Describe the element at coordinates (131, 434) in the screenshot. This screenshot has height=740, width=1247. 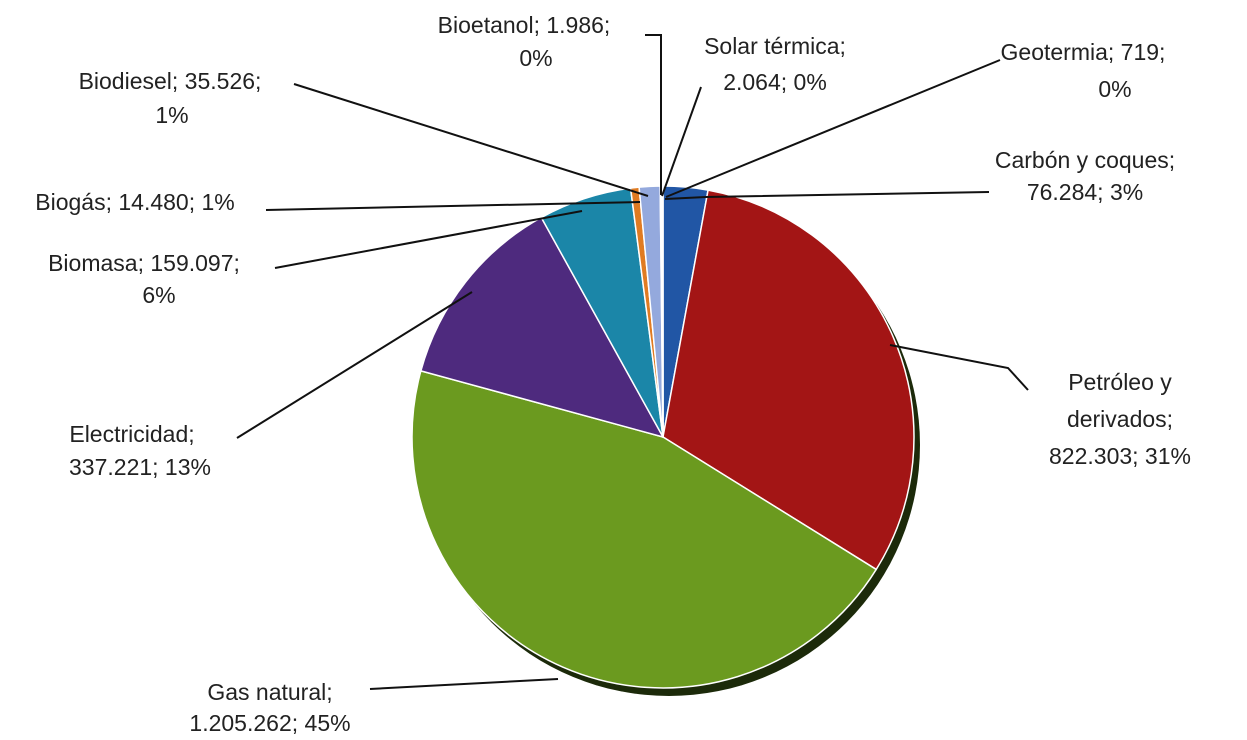
I see `slice-label-line: Electricidad;` at that location.